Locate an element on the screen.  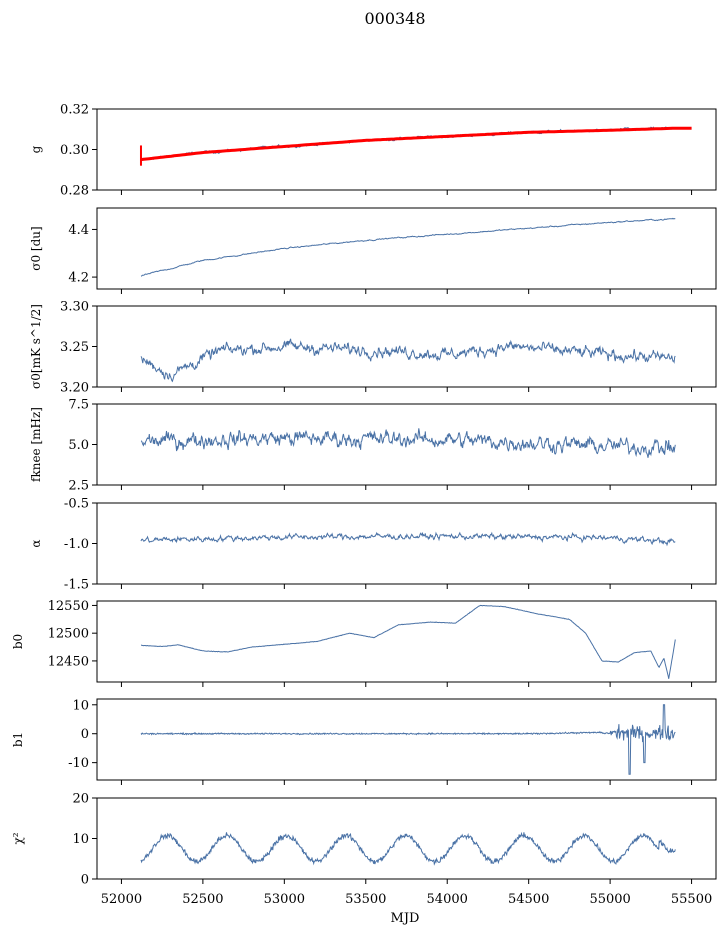
y-tick-label: 12500 is located at coordinates (68, 634).